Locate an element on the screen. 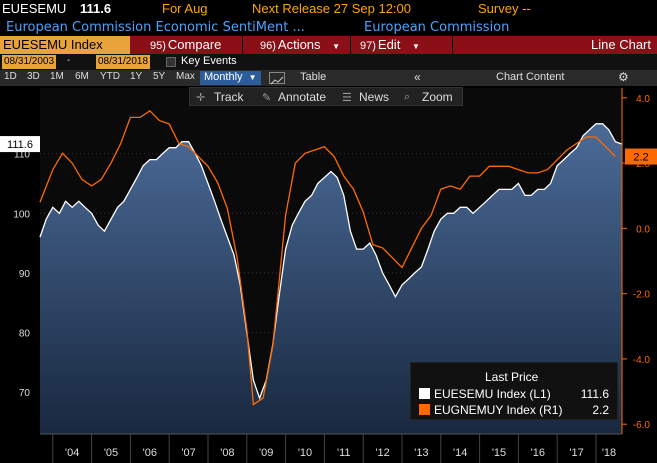 Image resolution: width=657 pixels, height=463 pixels. pencil-icon: ✎ is located at coordinates (267, 98).